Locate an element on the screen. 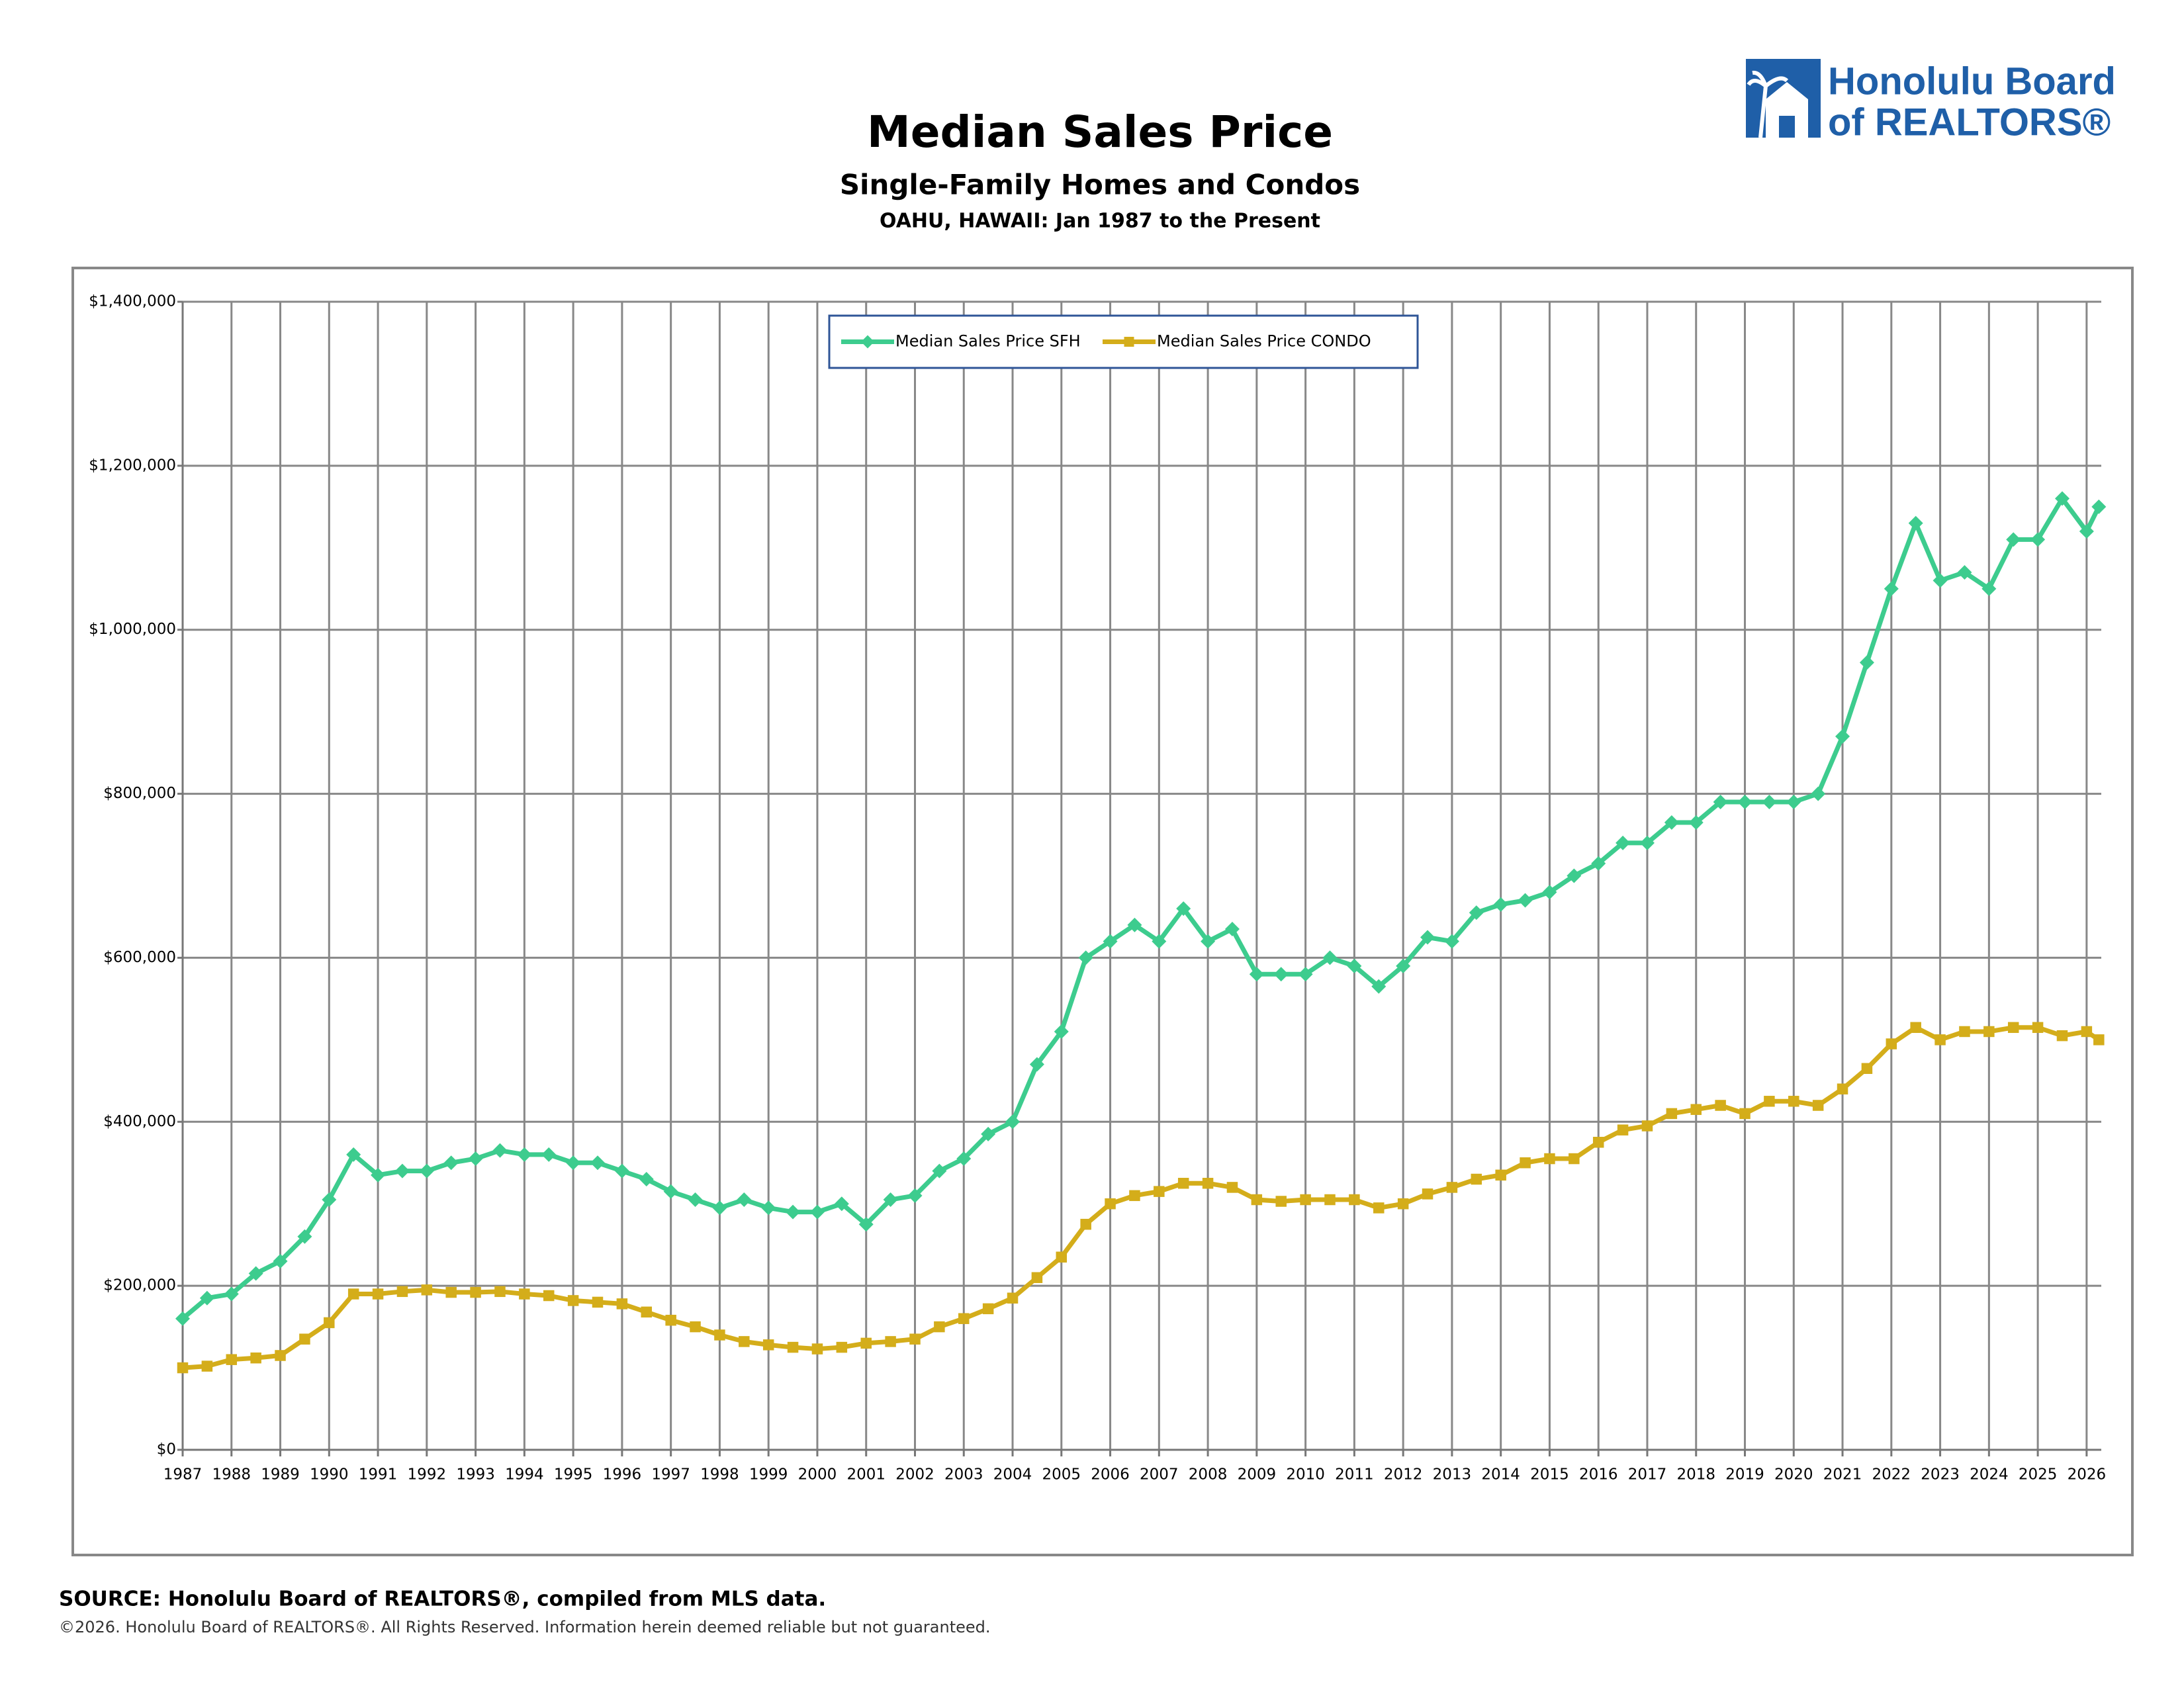 This screenshot has width=2184, height=1690. y-tick-label: $1,000,000 is located at coordinates (132, 629).